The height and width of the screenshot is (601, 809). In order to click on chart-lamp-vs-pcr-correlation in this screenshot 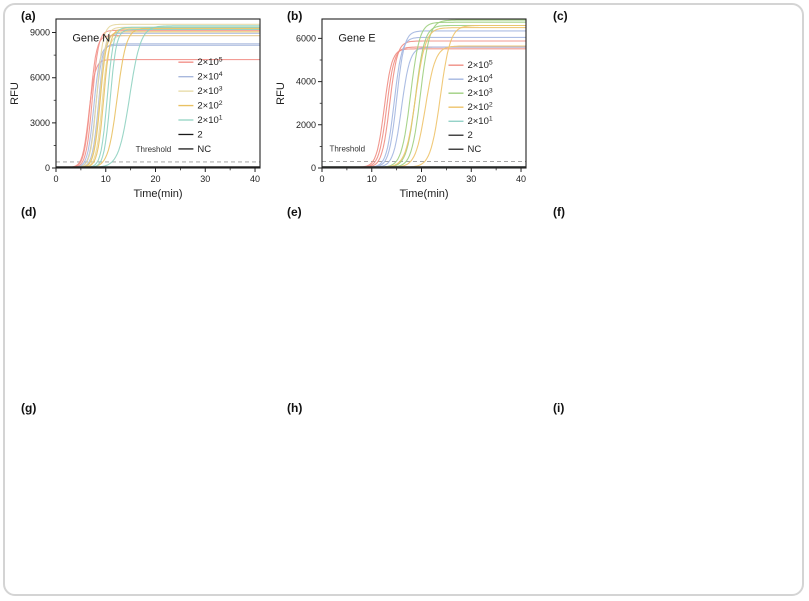, I will do `click(670, 496)`.